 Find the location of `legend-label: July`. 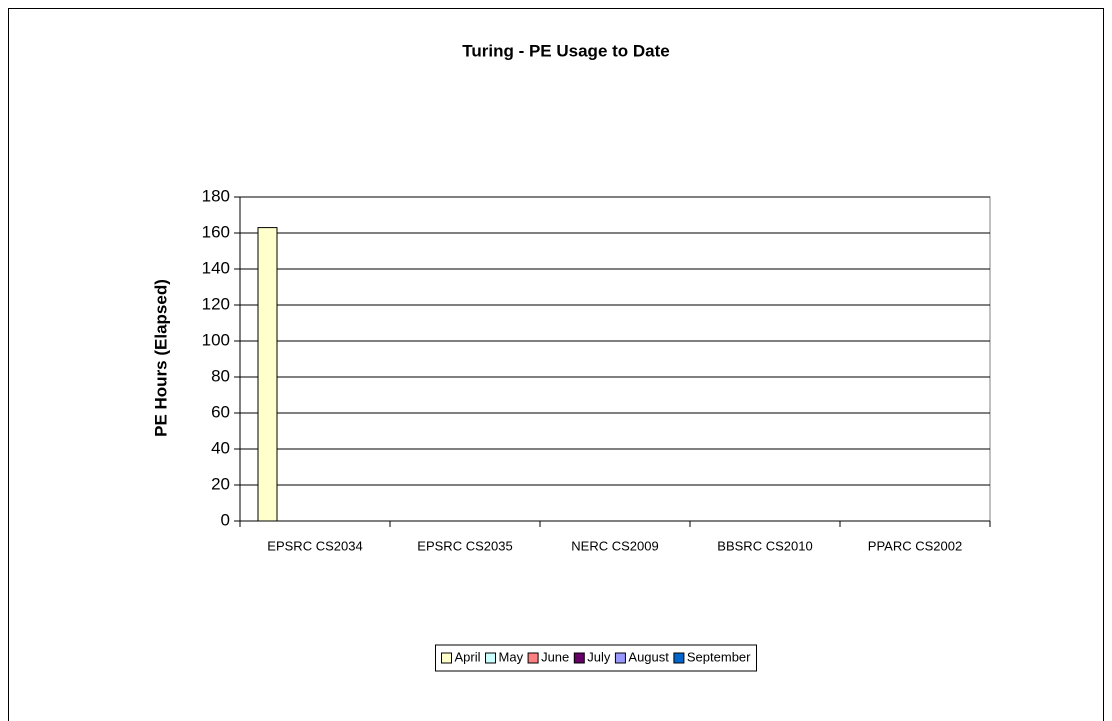

legend-label: July is located at coordinates (599, 656).